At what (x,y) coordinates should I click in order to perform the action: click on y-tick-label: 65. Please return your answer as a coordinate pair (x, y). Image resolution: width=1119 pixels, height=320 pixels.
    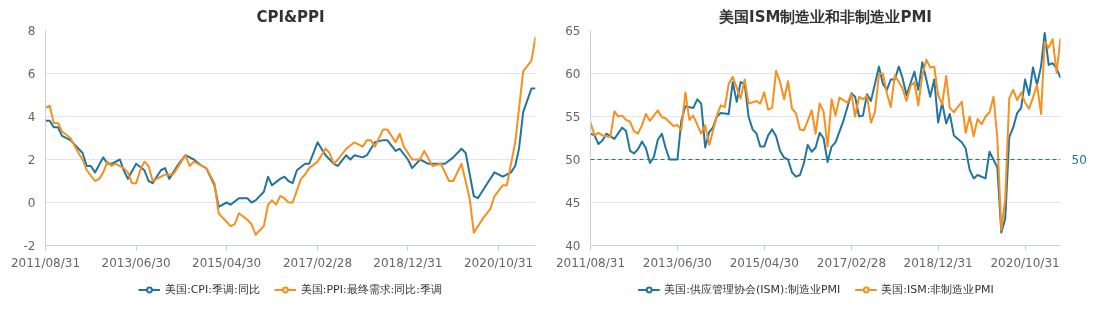
    Looking at the image, I should click on (573, 31).